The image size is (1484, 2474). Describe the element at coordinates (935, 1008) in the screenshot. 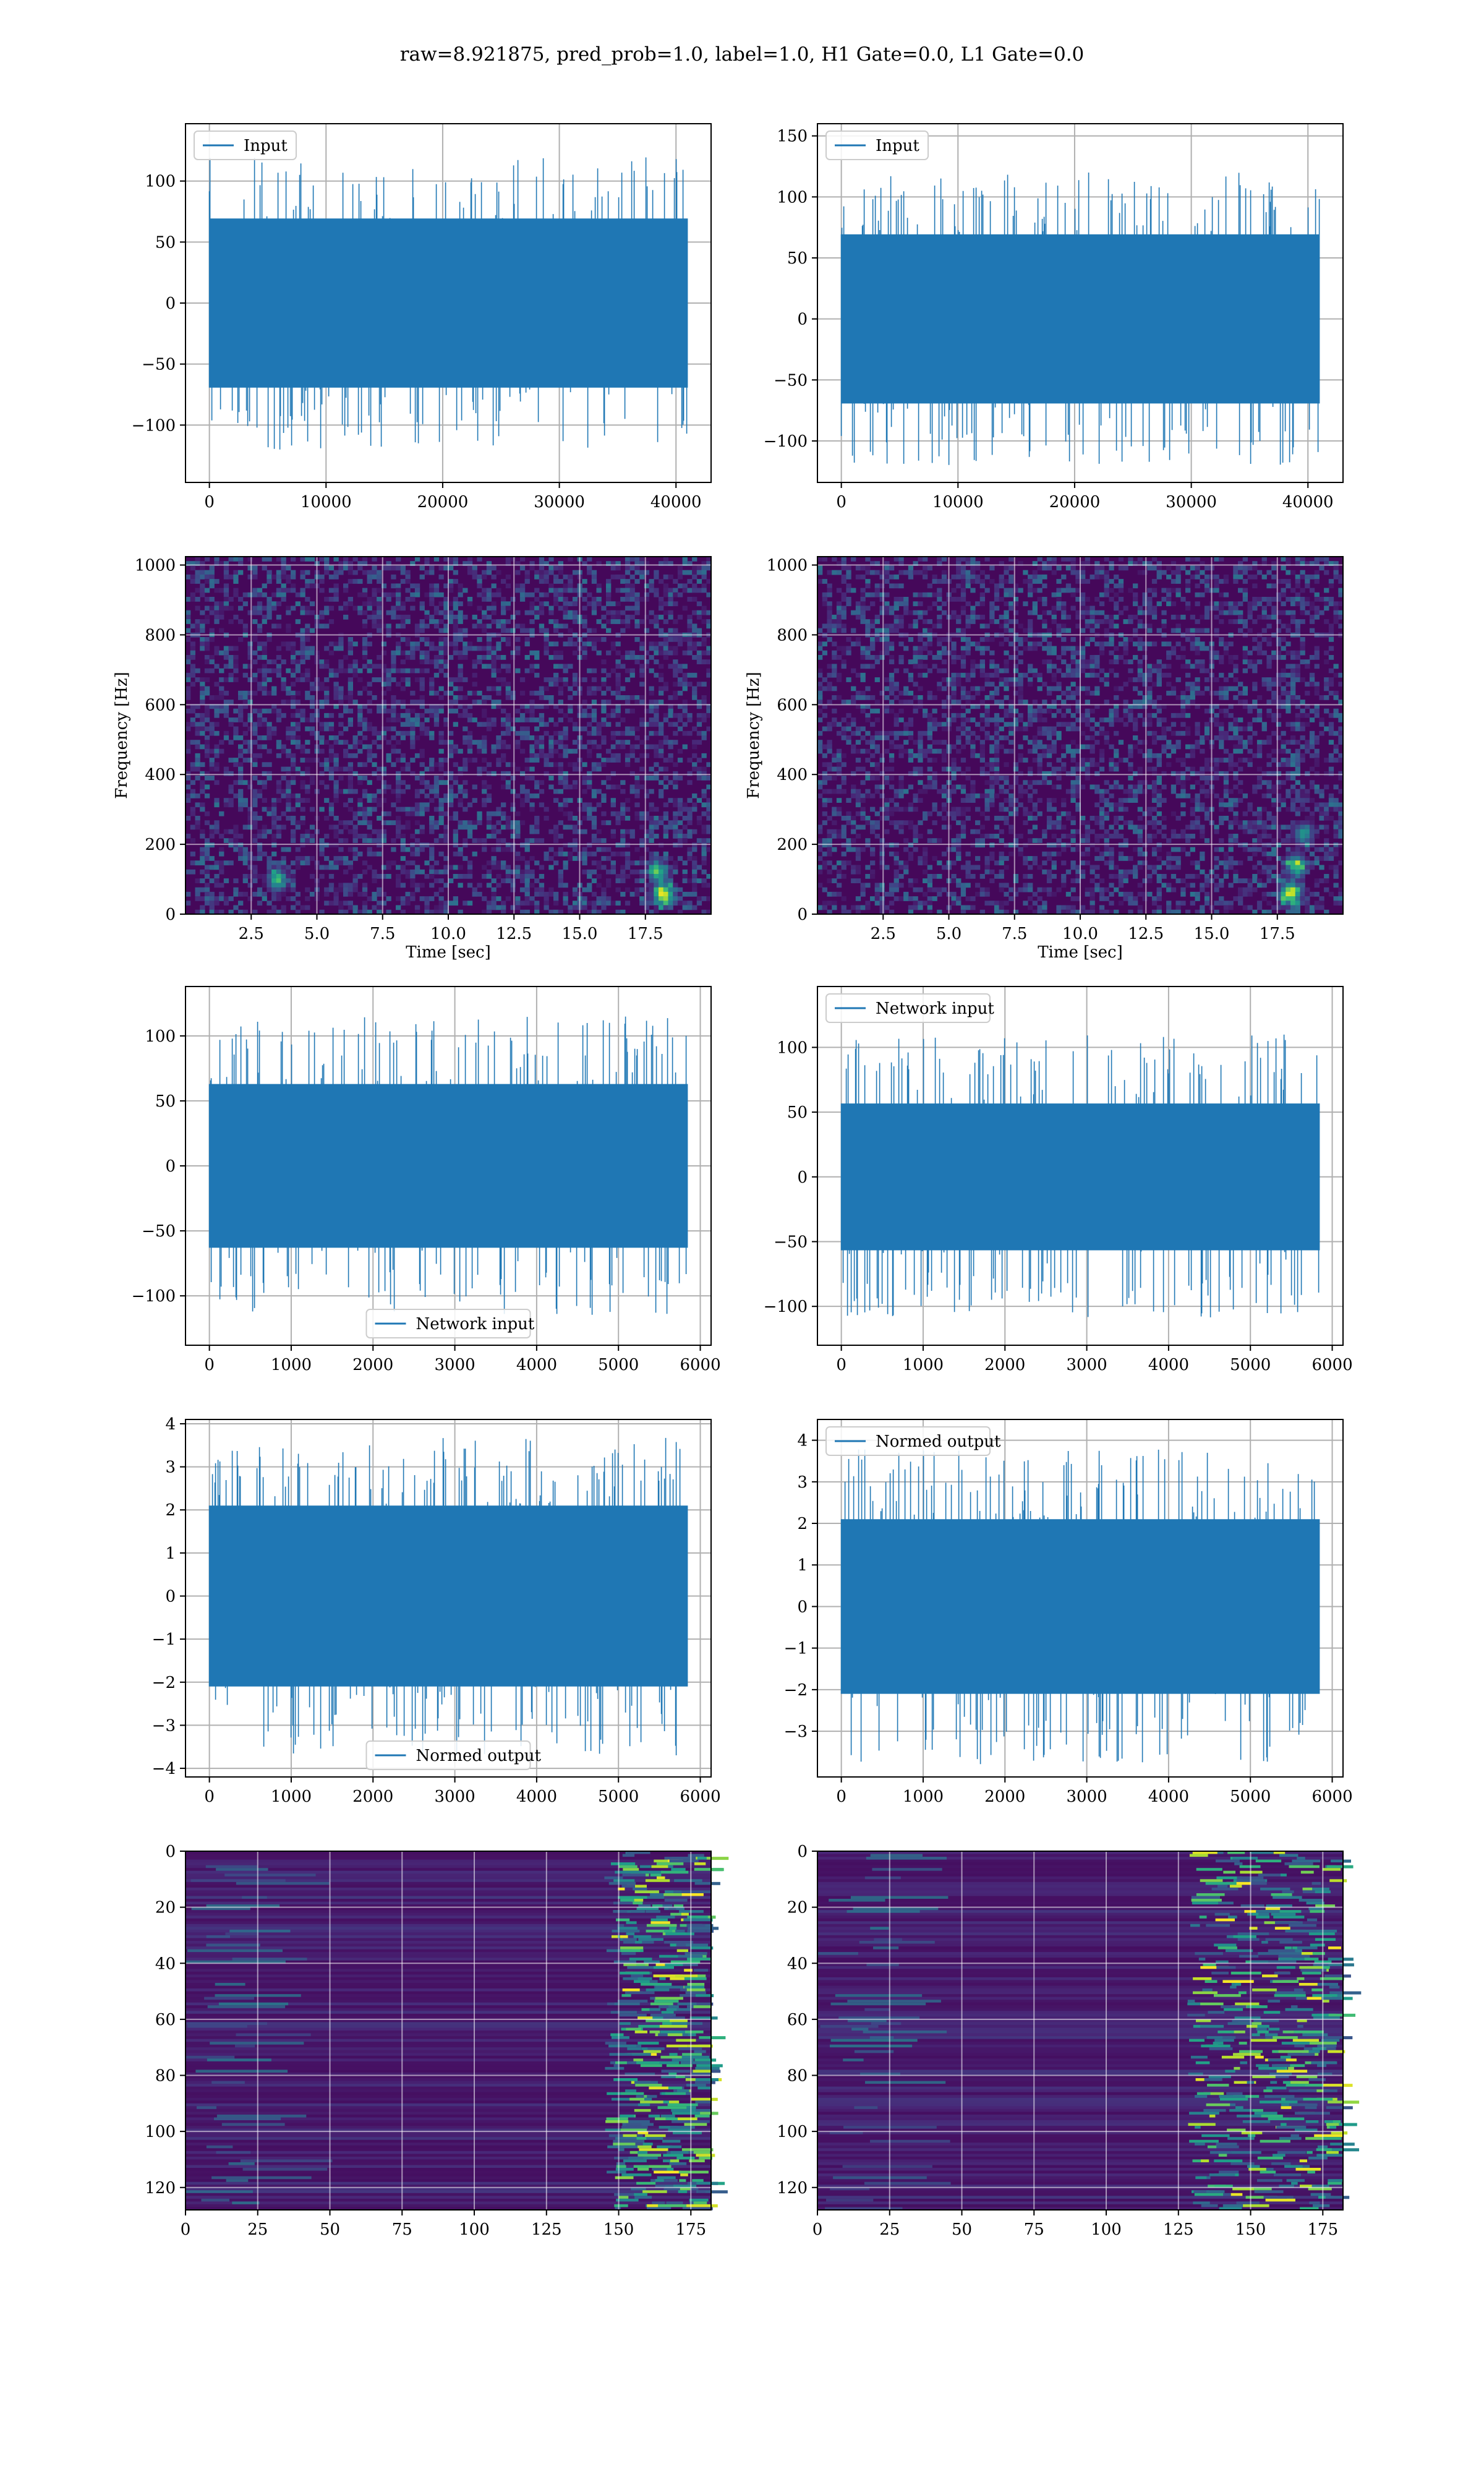

I see `l1_network_input-legend-label: Network input` at that location.